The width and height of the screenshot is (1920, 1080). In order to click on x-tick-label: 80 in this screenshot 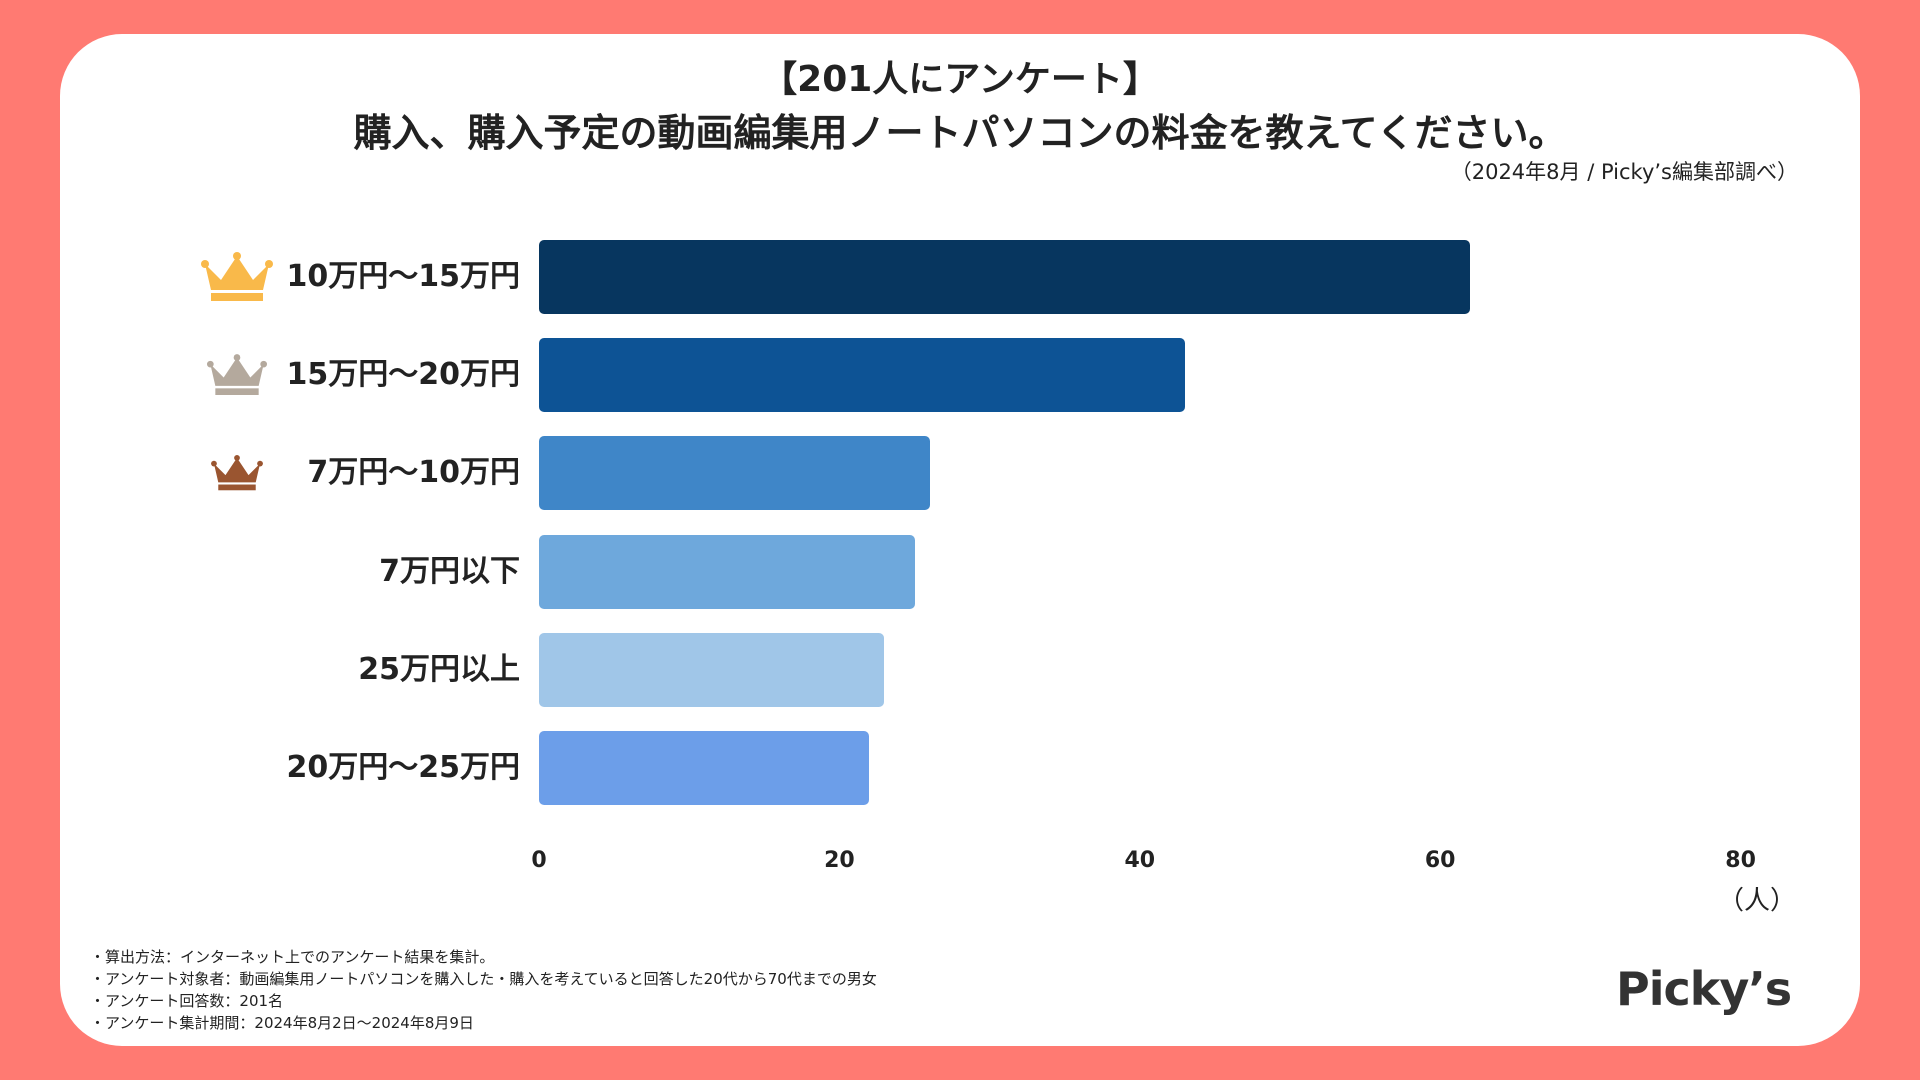, I will do `click(1740, 860)`.